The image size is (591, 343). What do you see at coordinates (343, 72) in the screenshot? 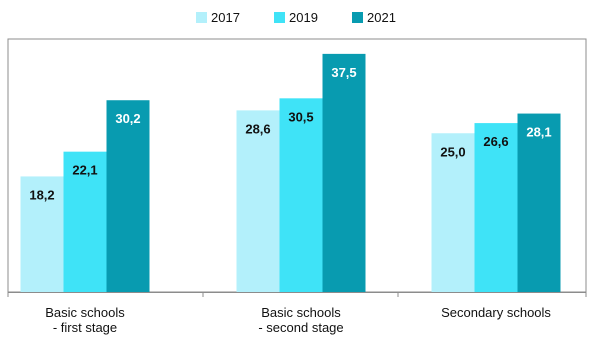
I see `value-label-2021-category-2: 37,5` at bounding box center [343, 72].